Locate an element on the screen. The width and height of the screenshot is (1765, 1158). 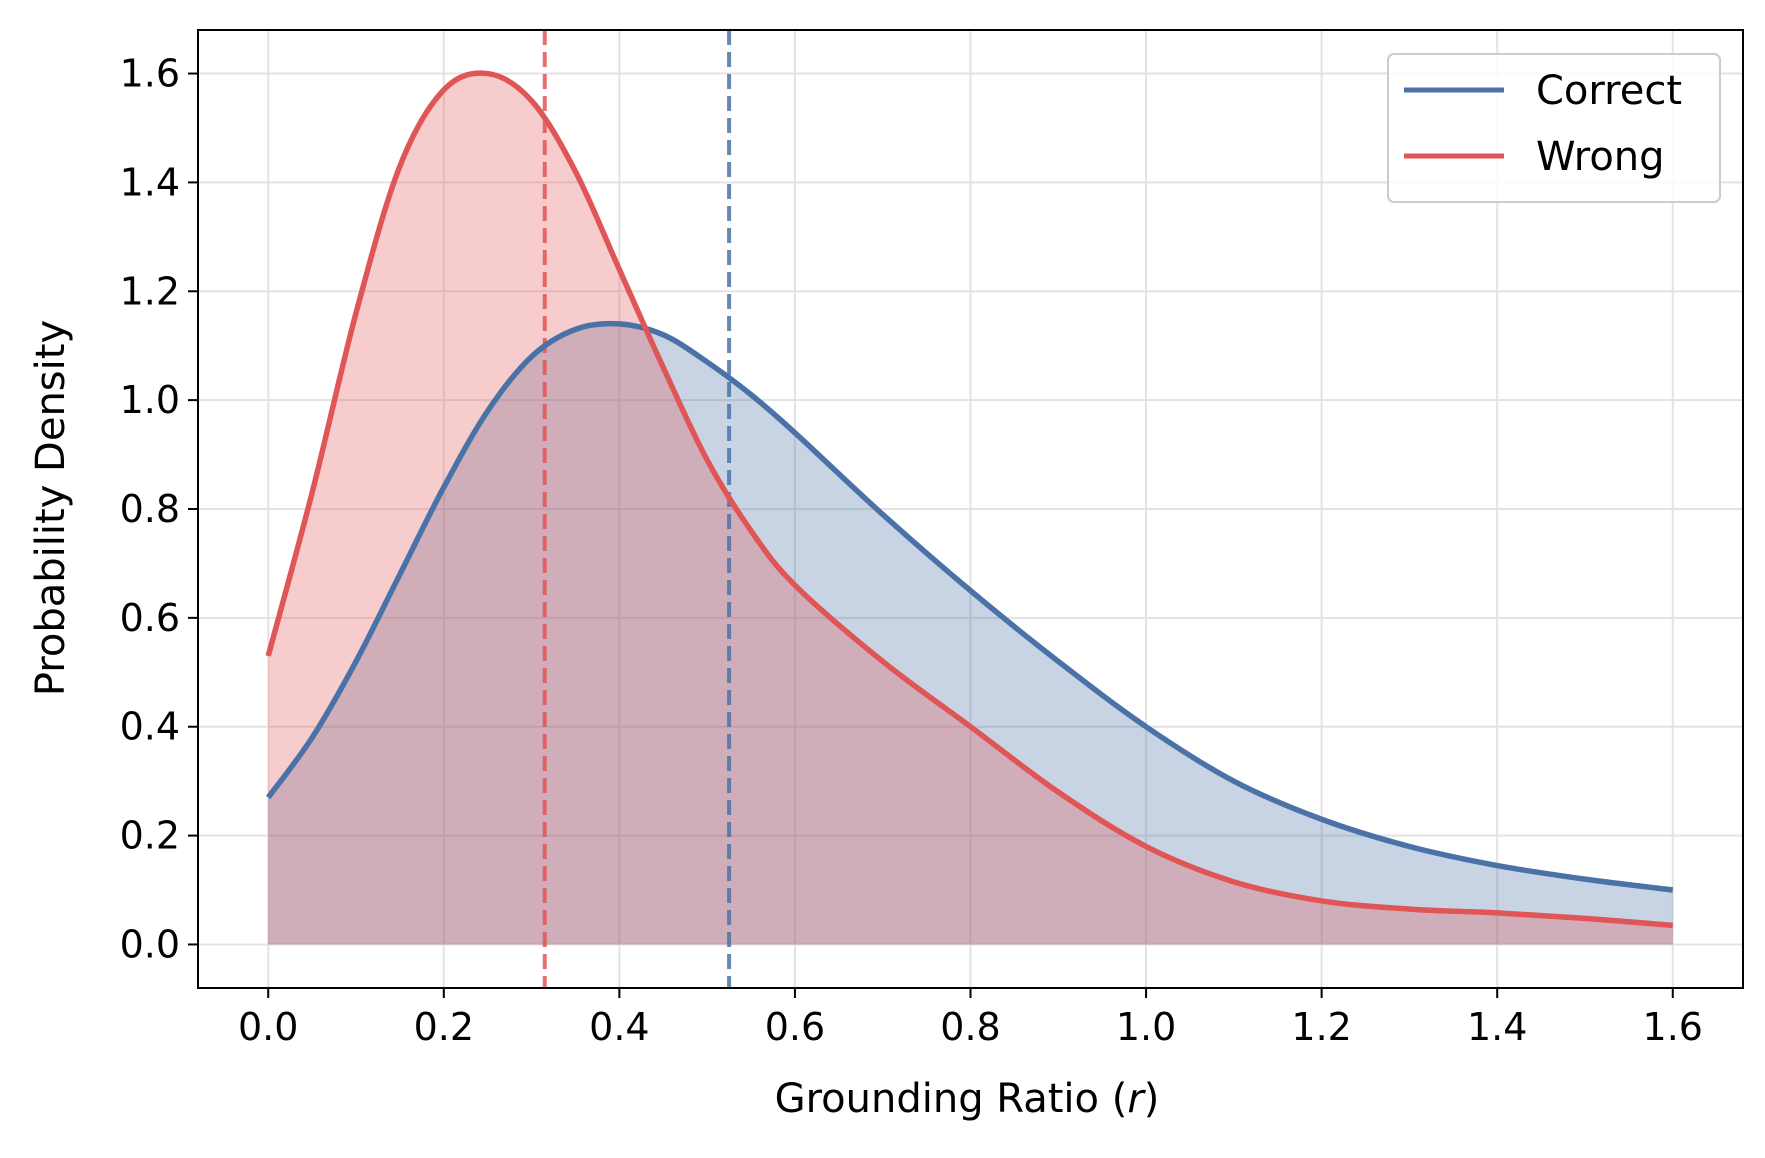
x-tick-label: 0.8 is located at coordinates (970, 1027).